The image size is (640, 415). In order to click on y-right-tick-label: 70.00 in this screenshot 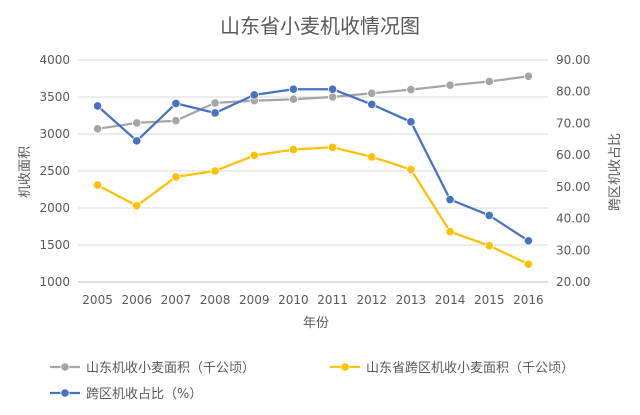, I will do `click(573, 123)`.